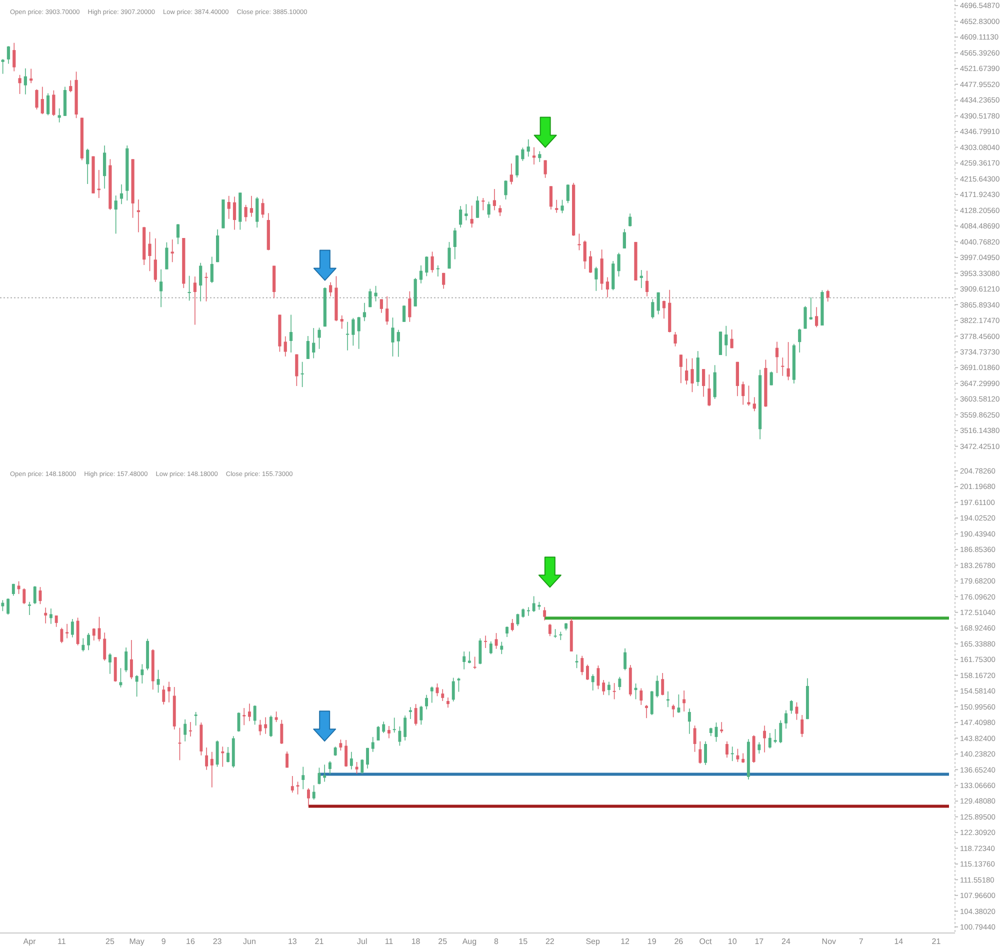 Image resolution: width=1000 pixels, height=950 pixels. I want to click on x-tick-label: 25, so click(443, 941).